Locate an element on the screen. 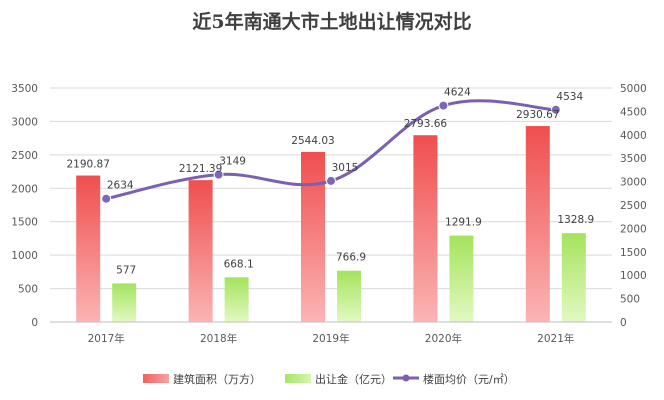 The width and height of the screenshot is (664, 400). legend-swatch-revenue is located at coordinates (298, 378).